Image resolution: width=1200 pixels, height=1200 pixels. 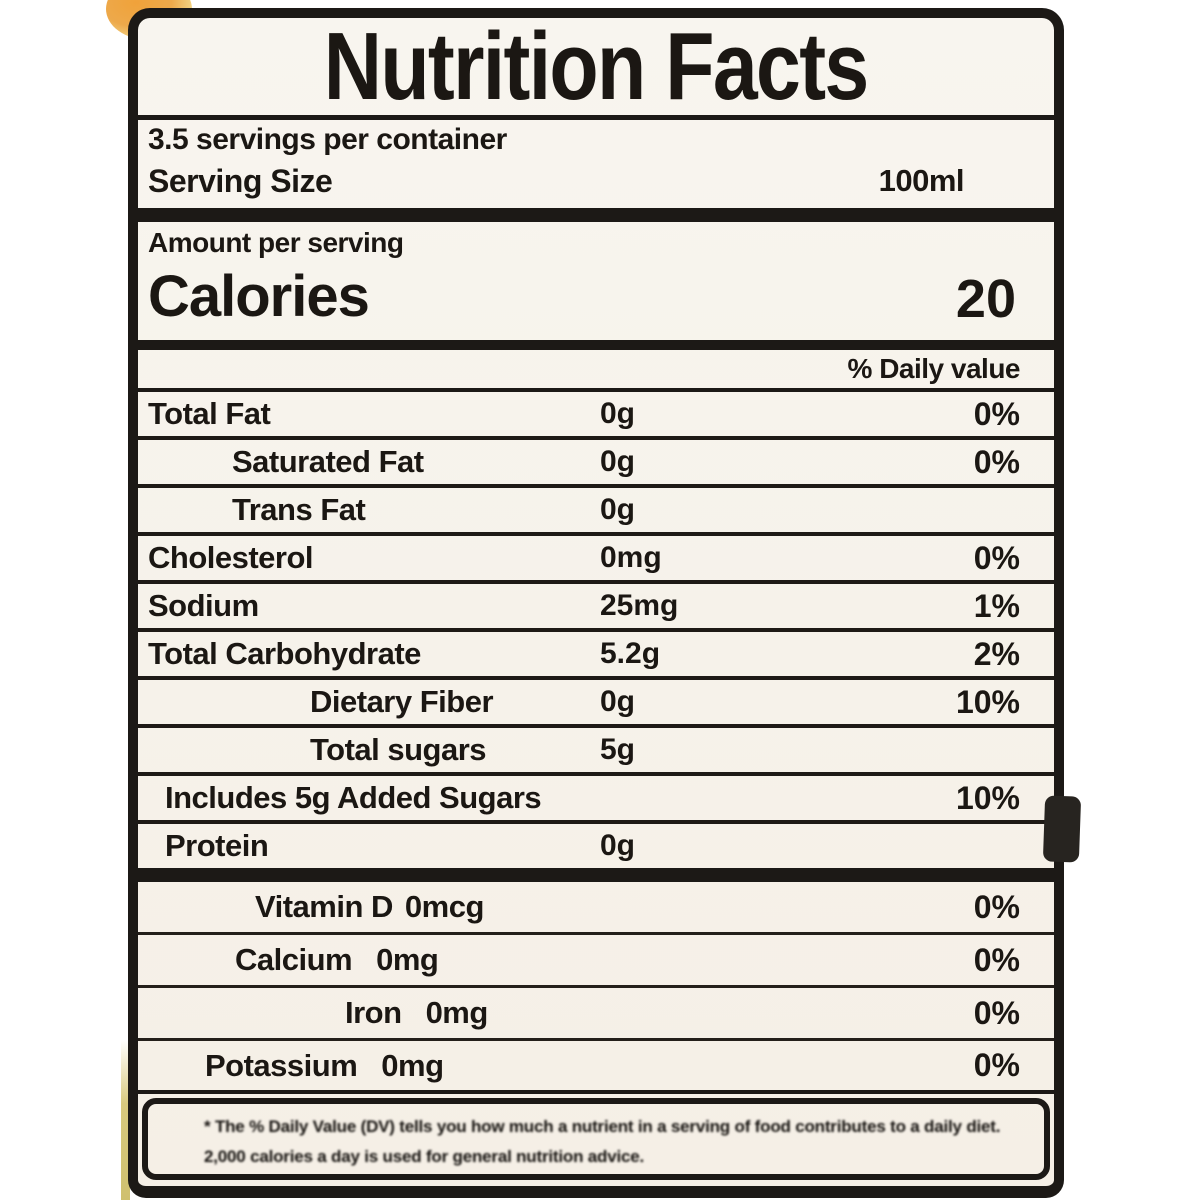 I want to click on nutrient-name: Total Fat, so click(x=209, y=413).